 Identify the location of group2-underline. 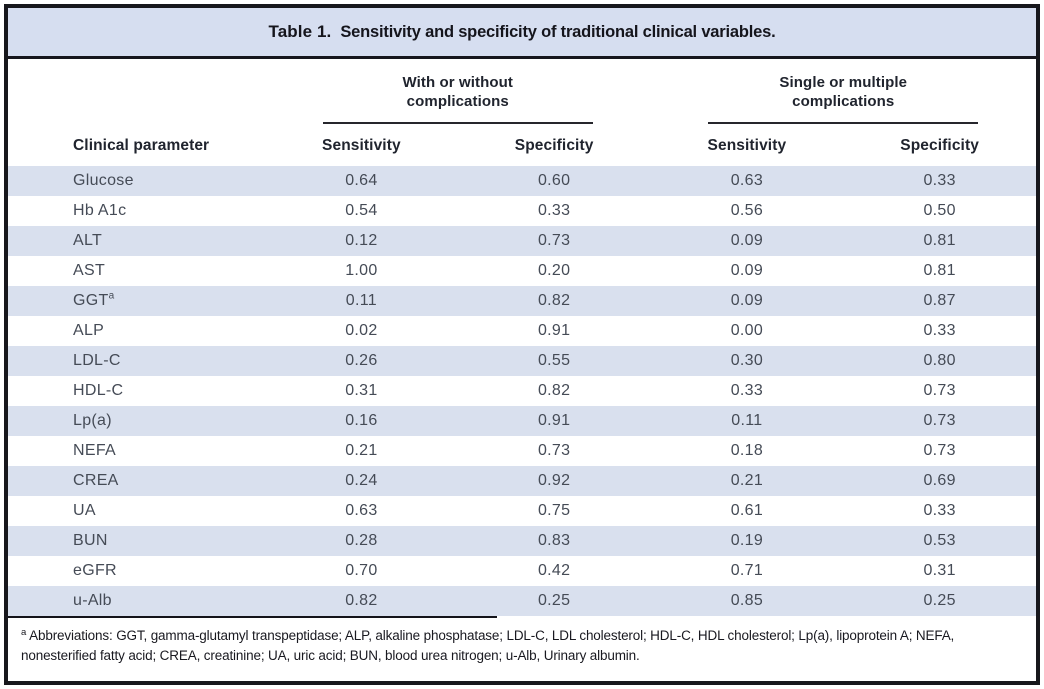
(843, 123).